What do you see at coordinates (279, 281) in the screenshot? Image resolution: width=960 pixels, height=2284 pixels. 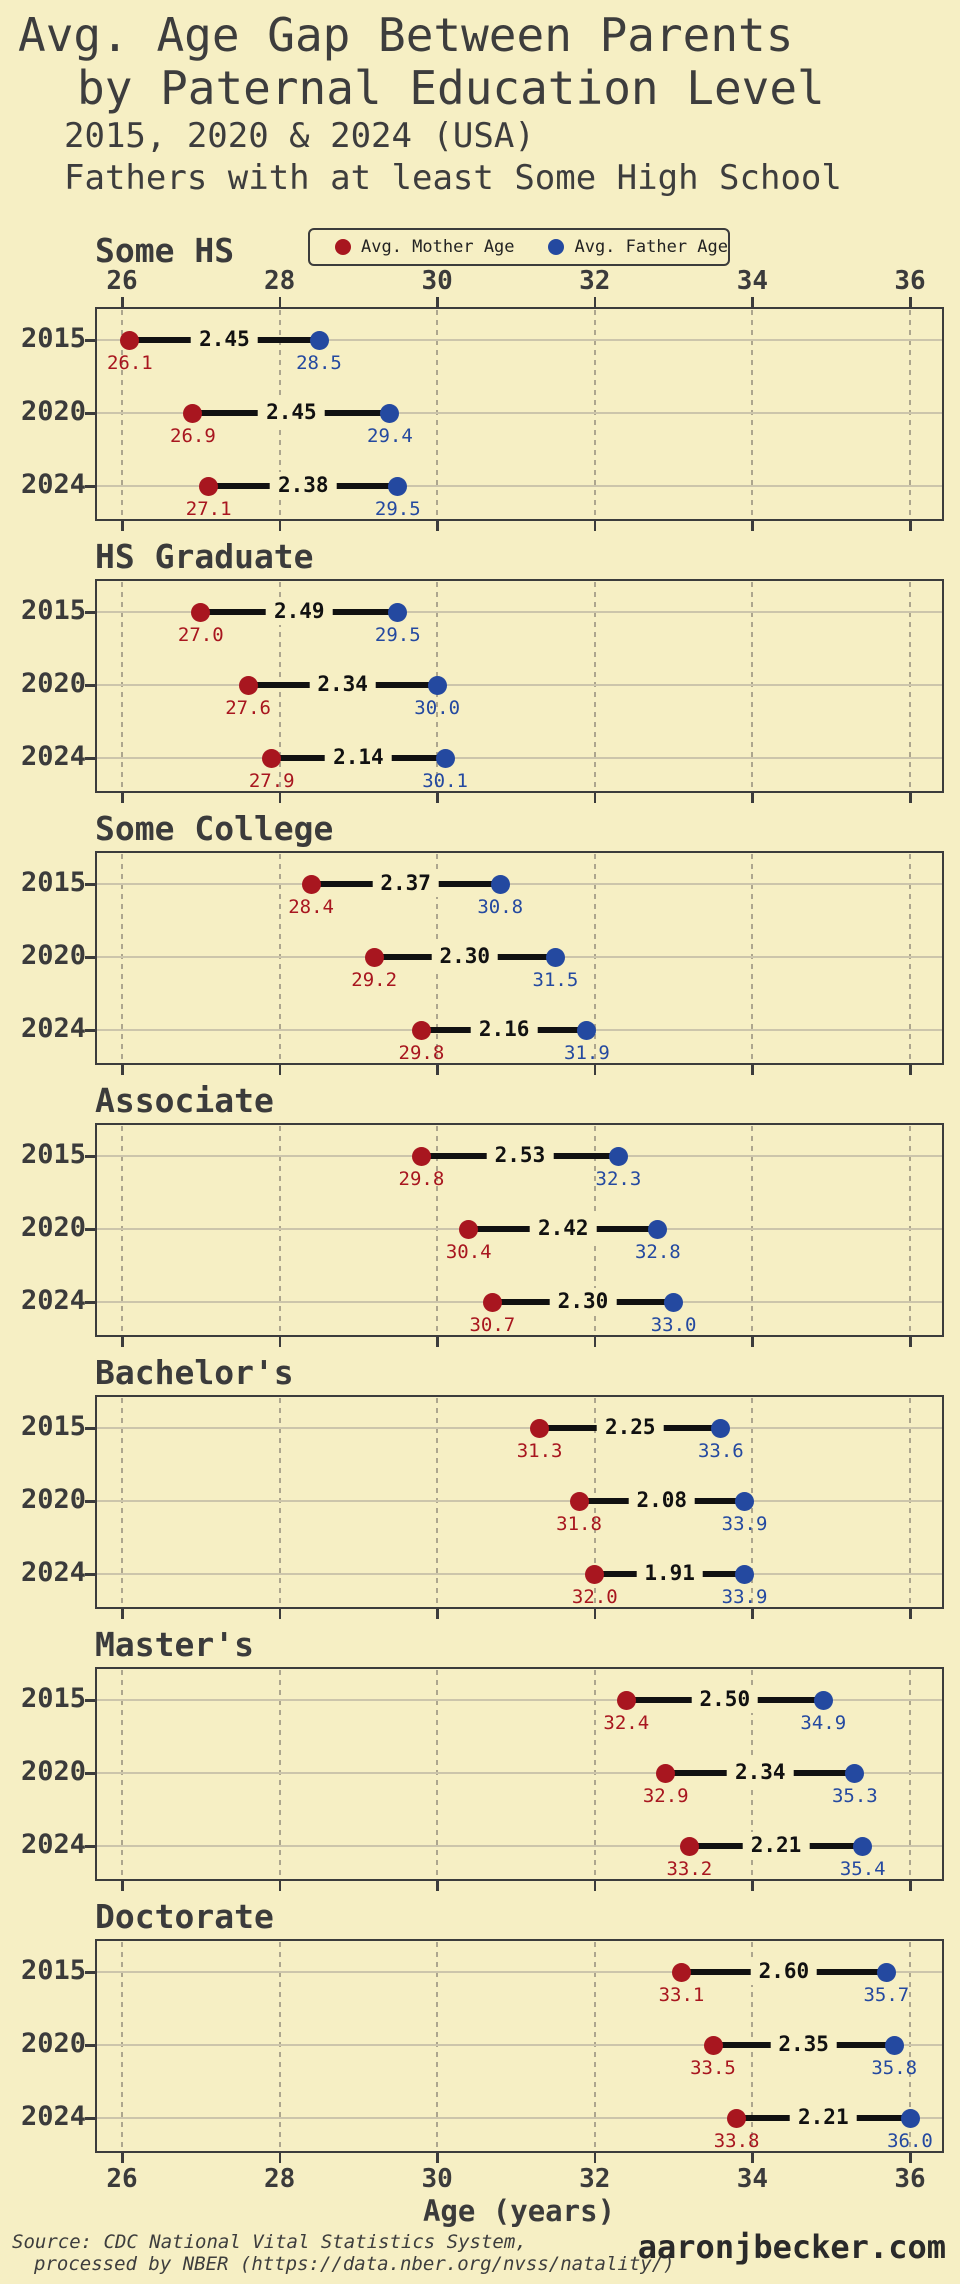 I see `x-tick-label-top: 28` at bounding box center [279, 281].